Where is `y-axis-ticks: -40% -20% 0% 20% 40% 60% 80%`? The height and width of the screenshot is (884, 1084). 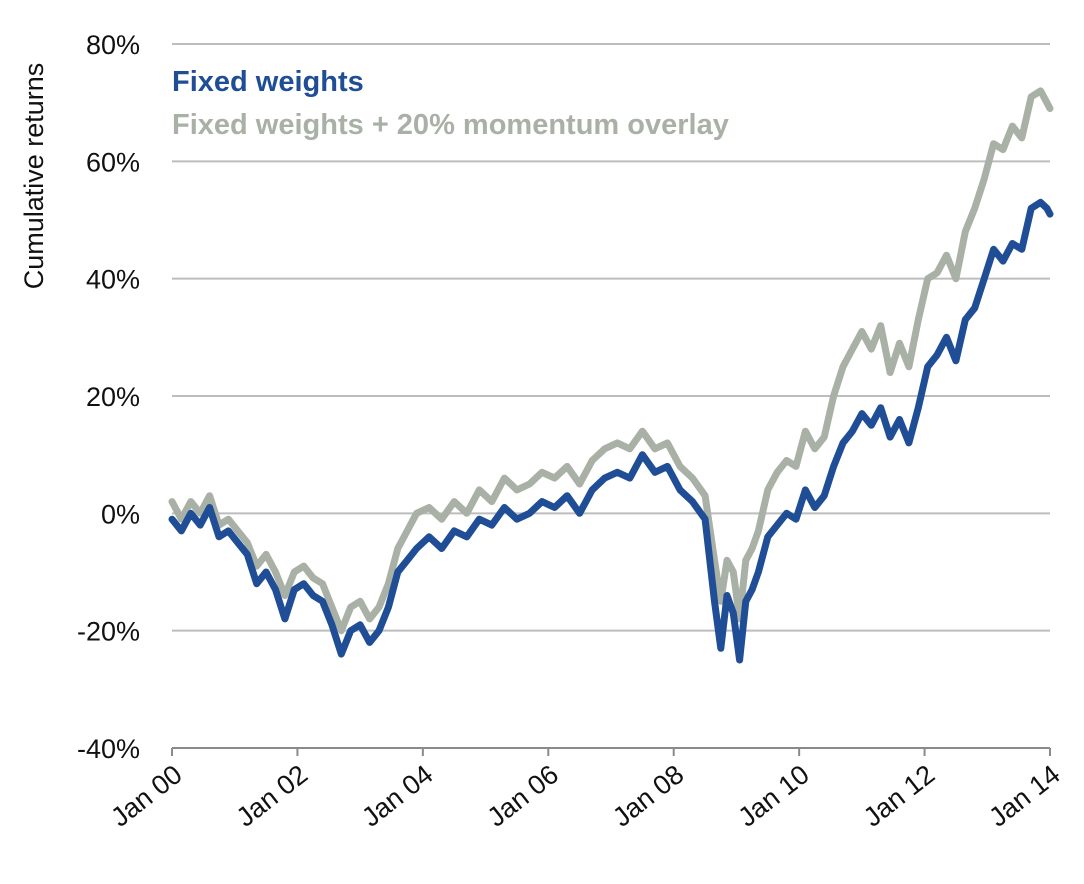 y-axis-ticks: -40% -20% 0% 20% 40% 60% 80% is located at coordinates (108, 397).